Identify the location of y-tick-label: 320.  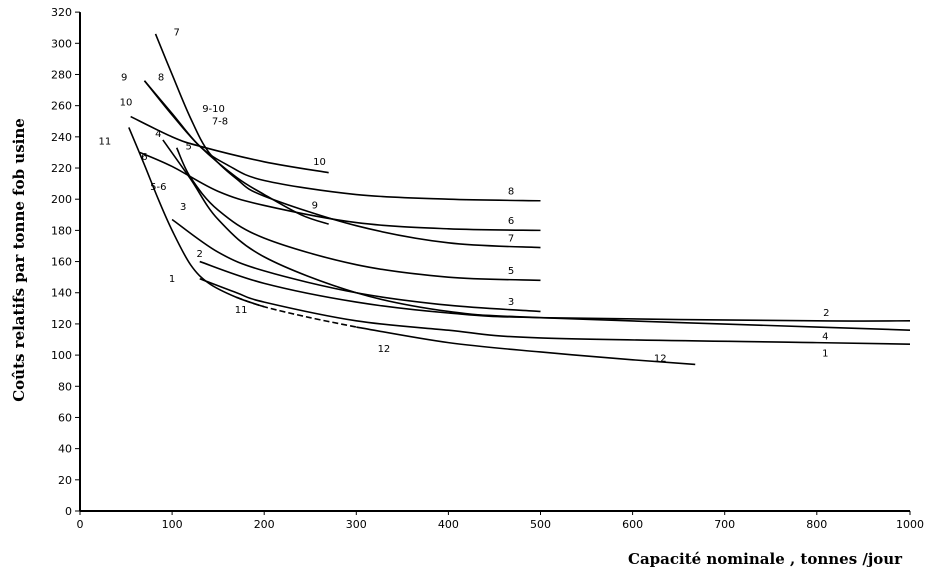
(61, 12).